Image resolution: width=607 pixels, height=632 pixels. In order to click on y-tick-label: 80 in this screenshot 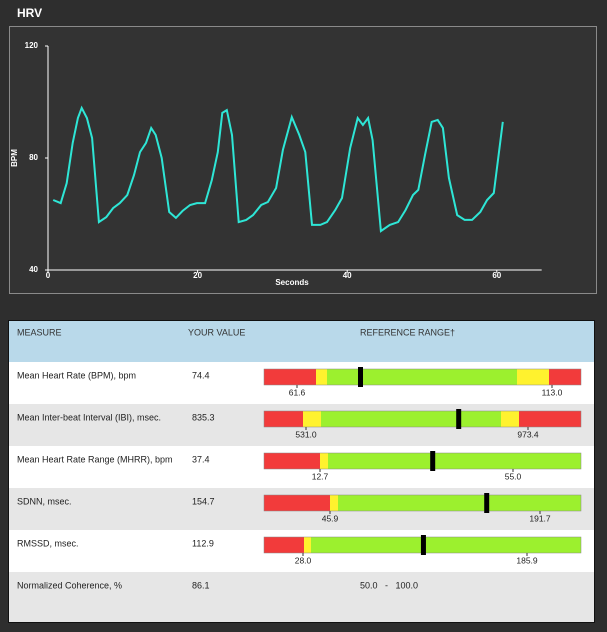, I will do `click(33, 157)`.